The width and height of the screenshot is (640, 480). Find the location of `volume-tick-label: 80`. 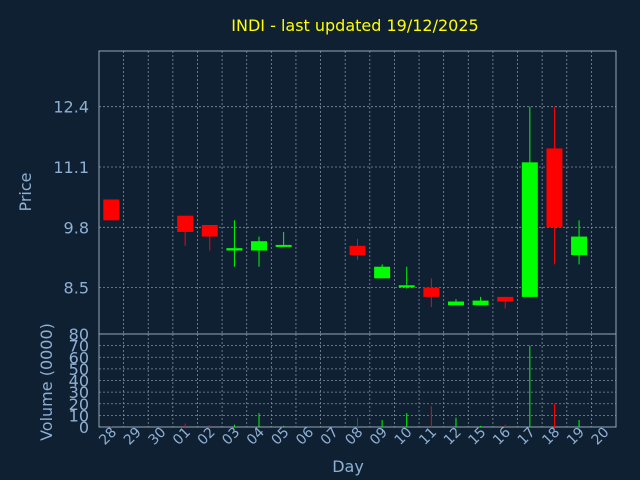

volume-tick-label: 80 is located at coordinates (79, 334).